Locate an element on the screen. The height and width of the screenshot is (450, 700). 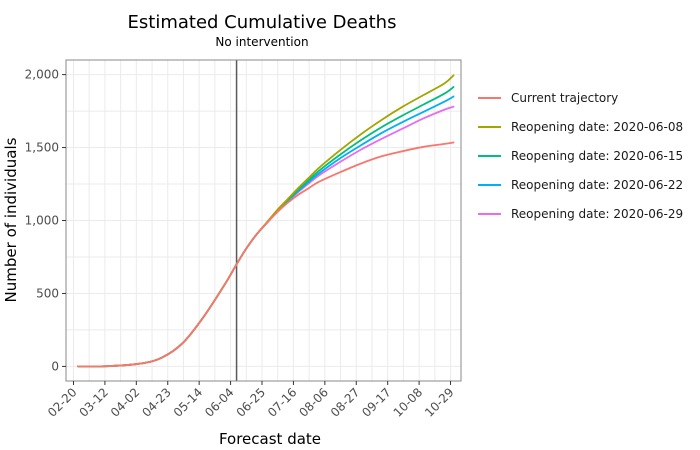
x-tick-label: 02-20 is located at coordinates (62, 402).